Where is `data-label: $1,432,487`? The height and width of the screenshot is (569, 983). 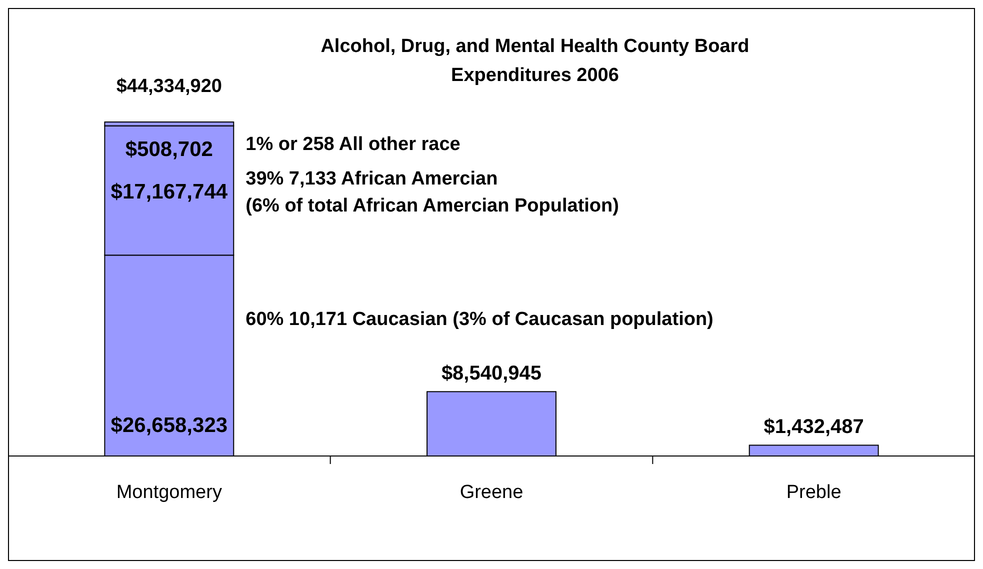 data-label: $1,432,487 is located at coordinates (814, 427).